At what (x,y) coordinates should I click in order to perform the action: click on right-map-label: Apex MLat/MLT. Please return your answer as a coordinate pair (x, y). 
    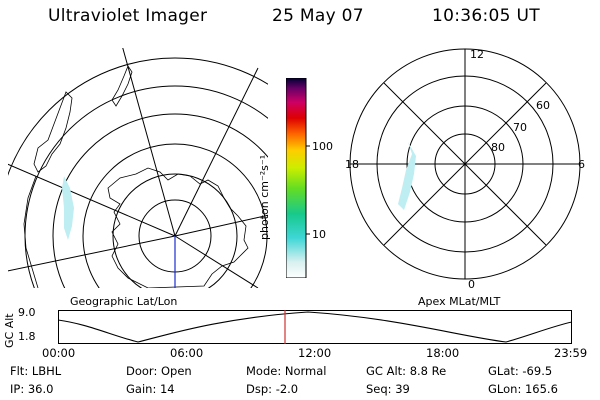
    Looking at the image, I should click on (459, 301).